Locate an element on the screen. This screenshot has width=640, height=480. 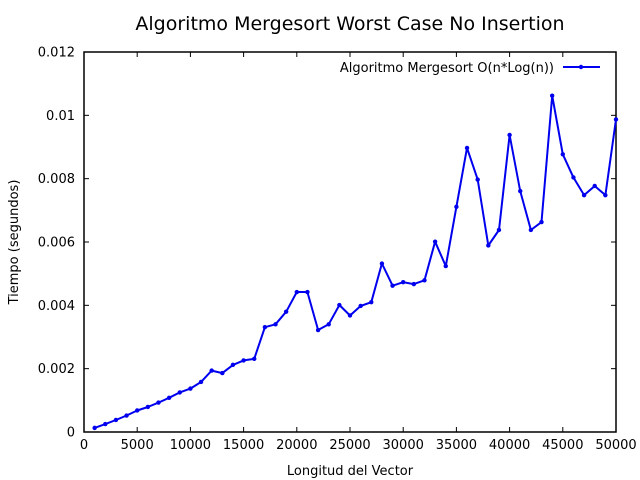
y-tick-label: 0.012 is located at coordinates (56, 53).